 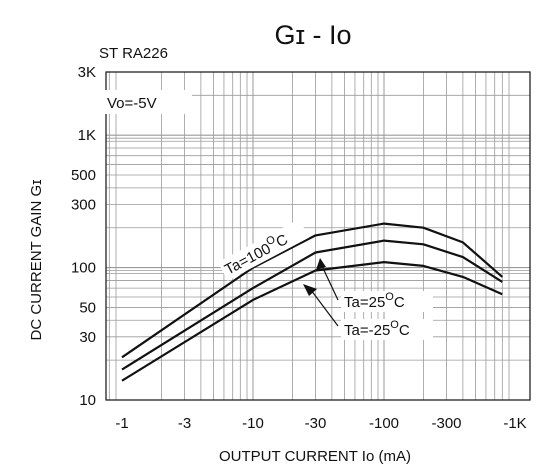 What do you see at coordinates (83, 268) in the screenshot?
I see `y-tick-label: 100` at bounding box center [83, 268].